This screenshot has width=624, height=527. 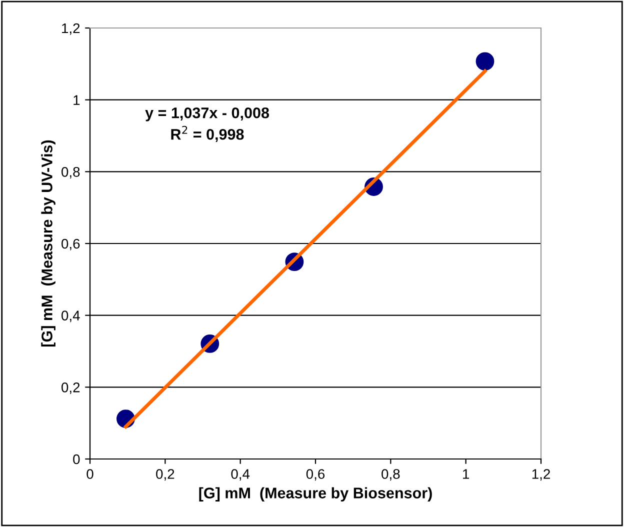 I want to click on x-tick-label: 1,2, so click(x=541, y=475).